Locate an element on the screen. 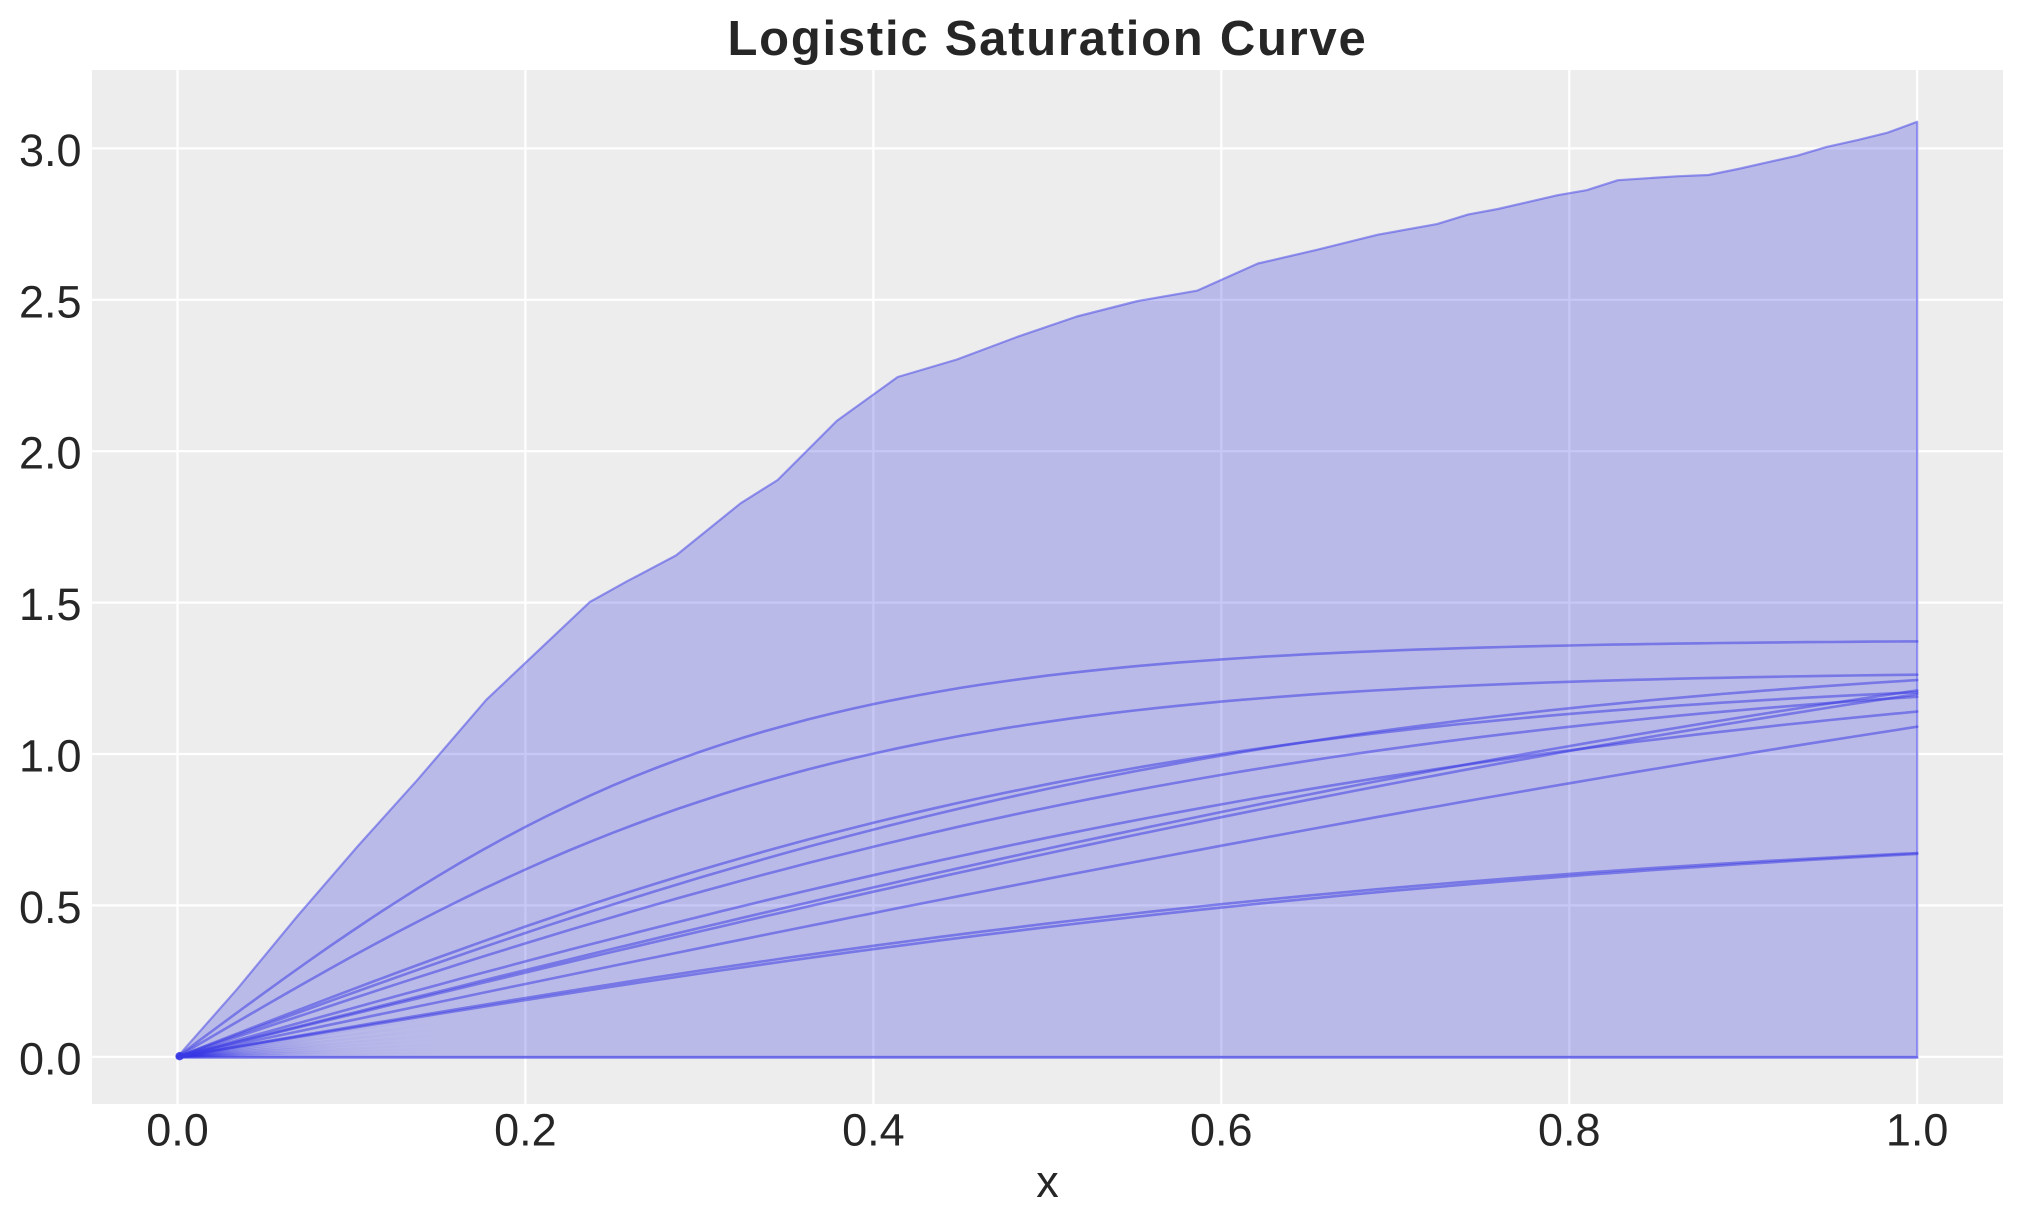  svg-text: 3.0 is located at coordinates (50, 150).